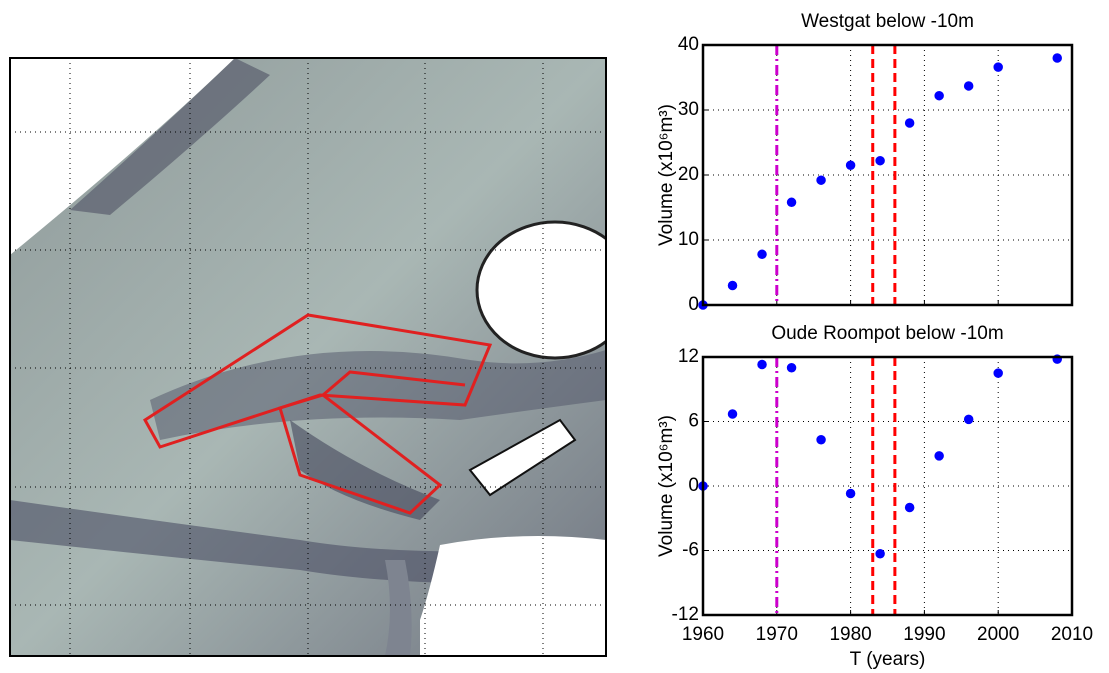 The width and height of the screenshot is (1109, 673). I want to click on map-river, so click(398, 608).